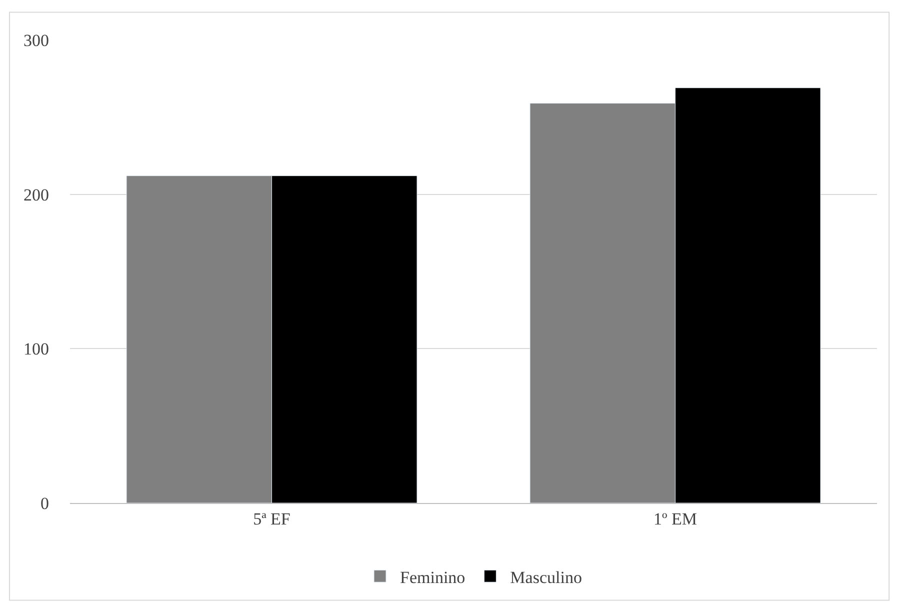  I want to click on y-tick-label: 200, so click(36, 194).